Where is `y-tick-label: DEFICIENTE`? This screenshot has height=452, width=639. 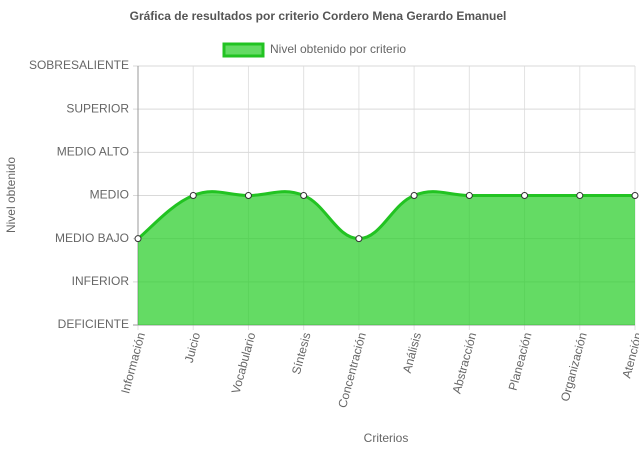 y-tick-label: DEFICIENTE is located at coordinates (93, 324).